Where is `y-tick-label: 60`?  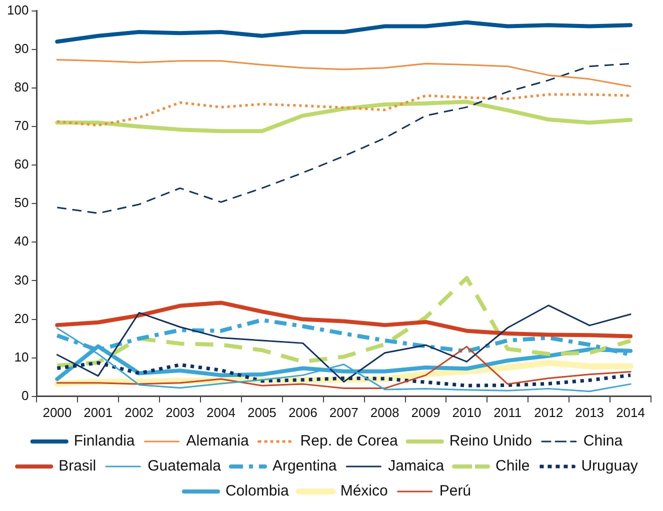
y-tick-label: 60 is located at coordinates (21, 164).